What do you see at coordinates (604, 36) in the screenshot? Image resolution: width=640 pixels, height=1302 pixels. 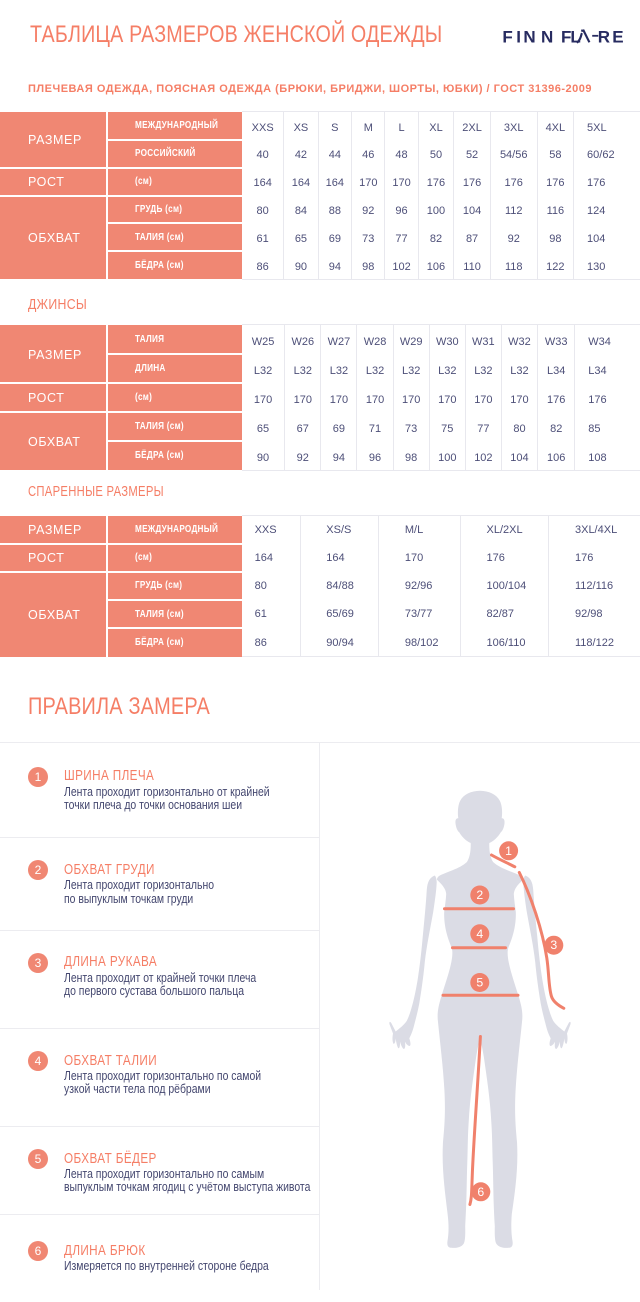 I see `svg-text: R` at bounding box center [604, 36].